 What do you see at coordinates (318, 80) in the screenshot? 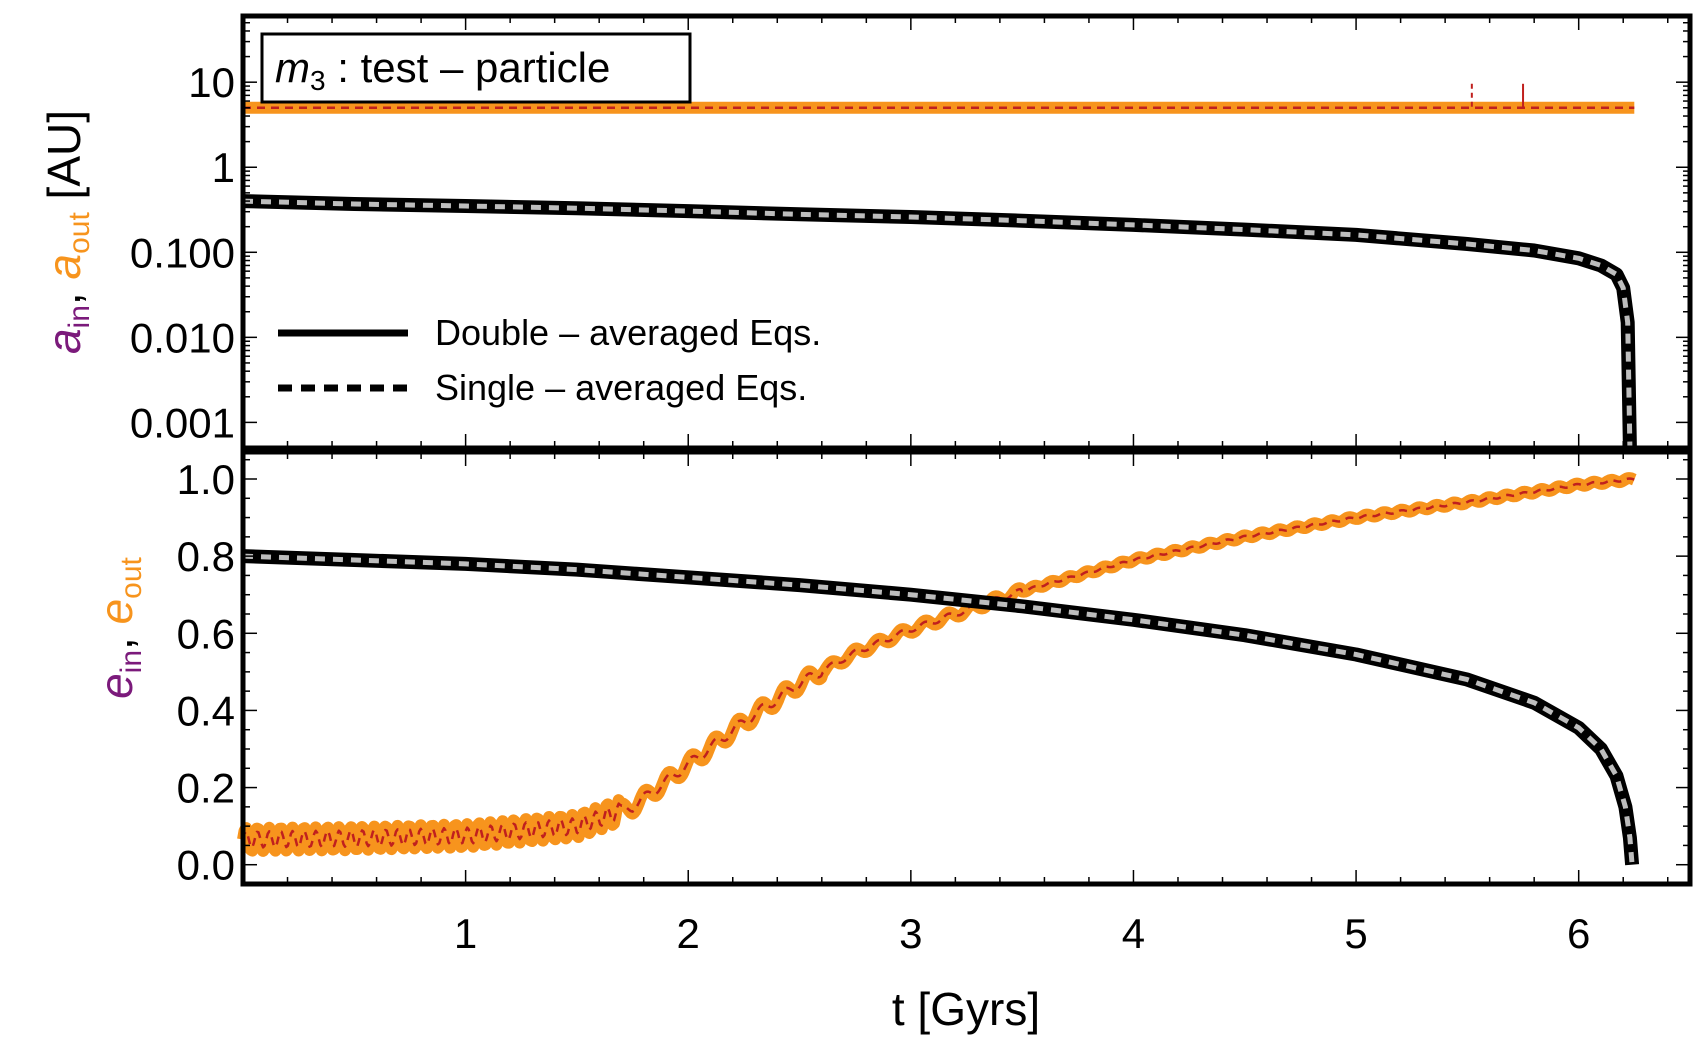
I see `annotation-subscript: 3` at bounding box center [318, 80].